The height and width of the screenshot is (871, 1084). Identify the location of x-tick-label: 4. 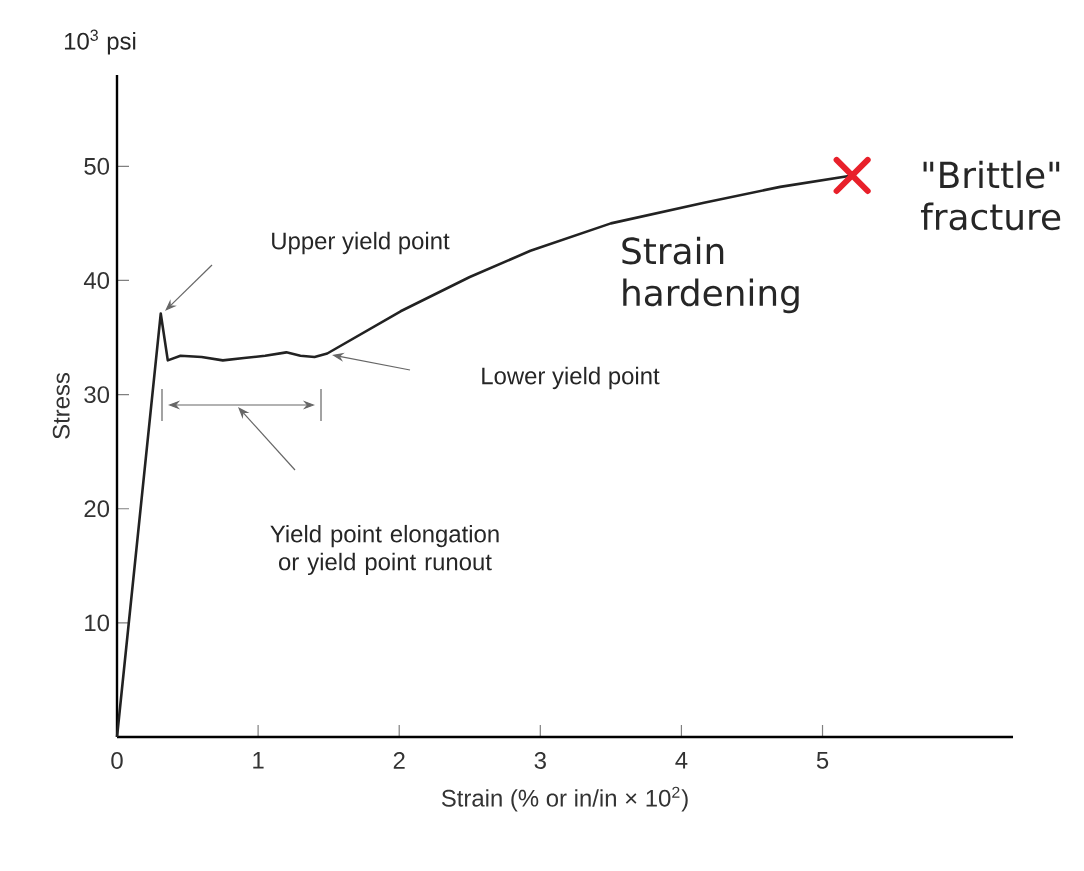
(681, 760).